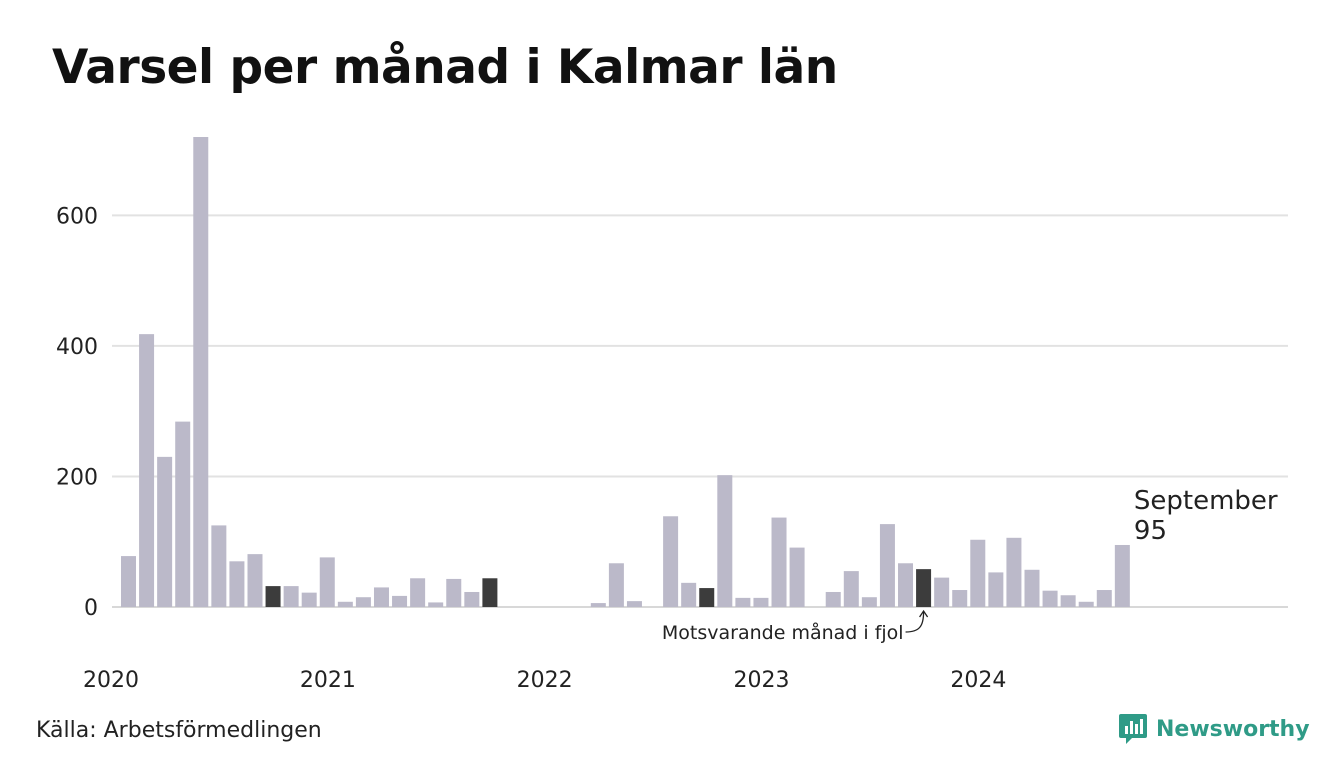 This screenshot has height=780, width=1340. Describe the element at coordinates (77, 412) in the screenshot. I see `y-axis-ticks: 0 200 400 600` at that location.